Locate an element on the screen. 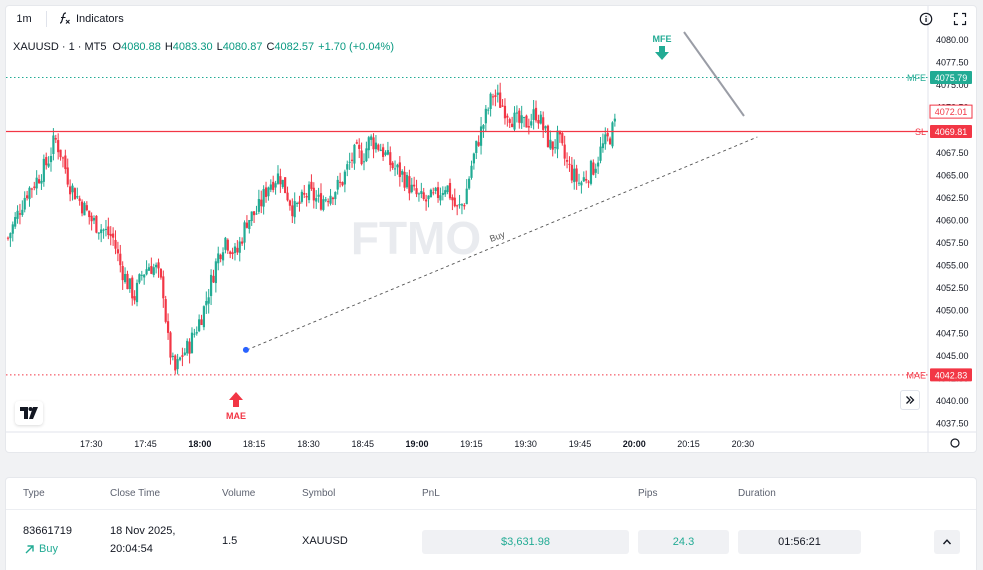 Image resolution: width=983 pixels, height=570 pixels. collapse-row-button is located at coordinates (947, 542).